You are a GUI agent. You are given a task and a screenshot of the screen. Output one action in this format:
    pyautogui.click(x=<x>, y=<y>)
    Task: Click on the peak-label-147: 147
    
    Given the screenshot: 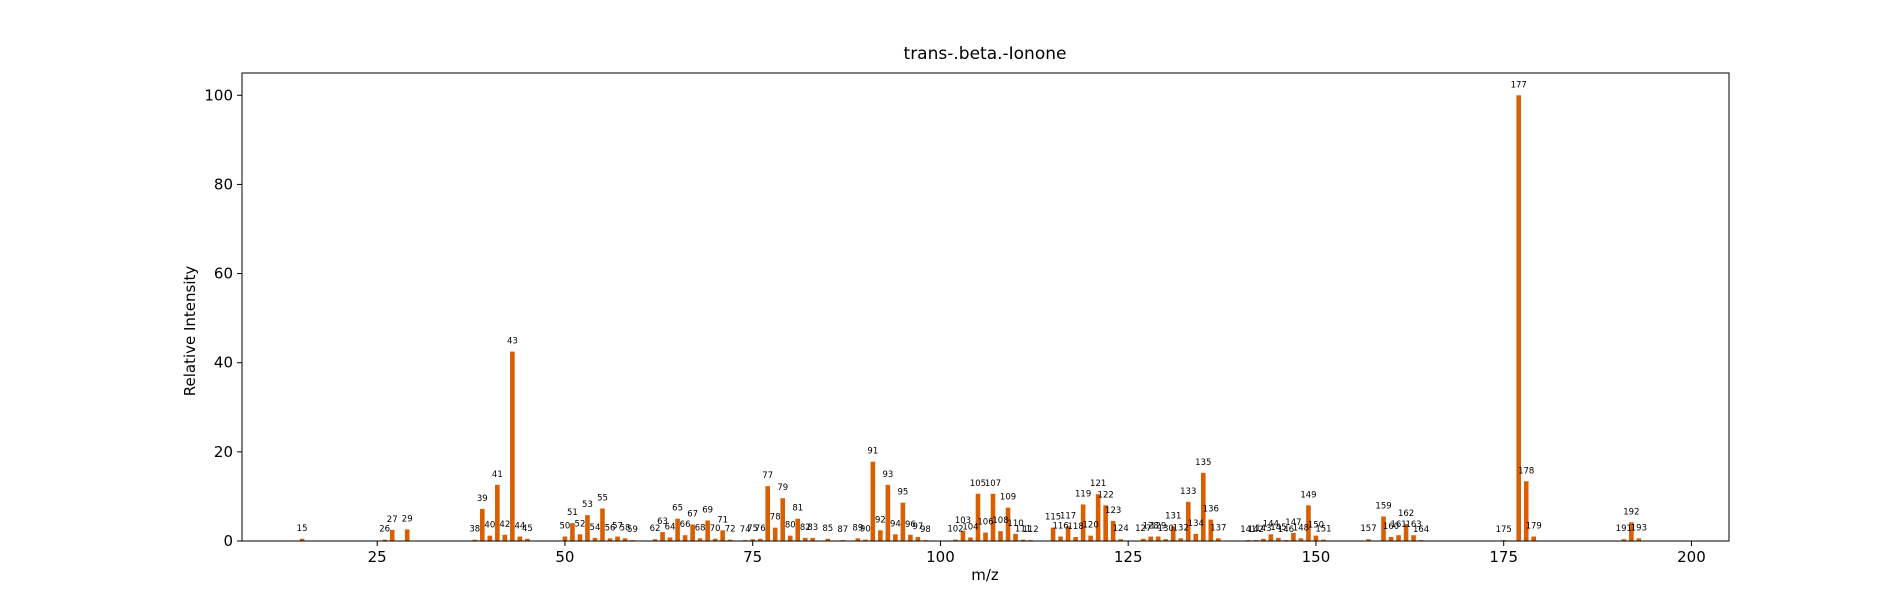 What is the action you would take?
    pyautogui.click(x=1293, y=523)
    